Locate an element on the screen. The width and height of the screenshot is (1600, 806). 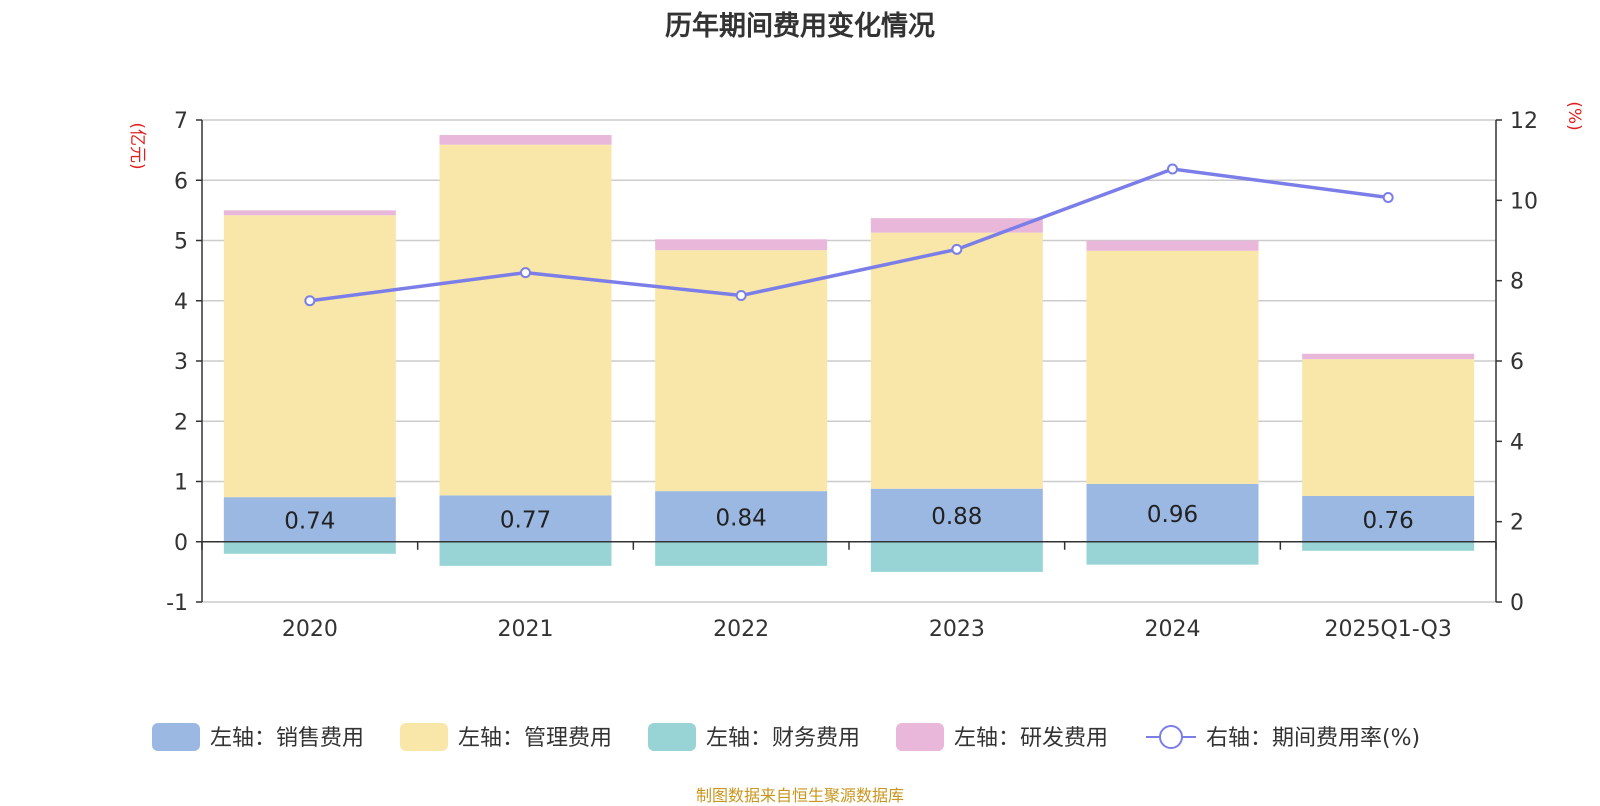
bar-sales-data-label: 0.74 is located at coordinates (309, 521).